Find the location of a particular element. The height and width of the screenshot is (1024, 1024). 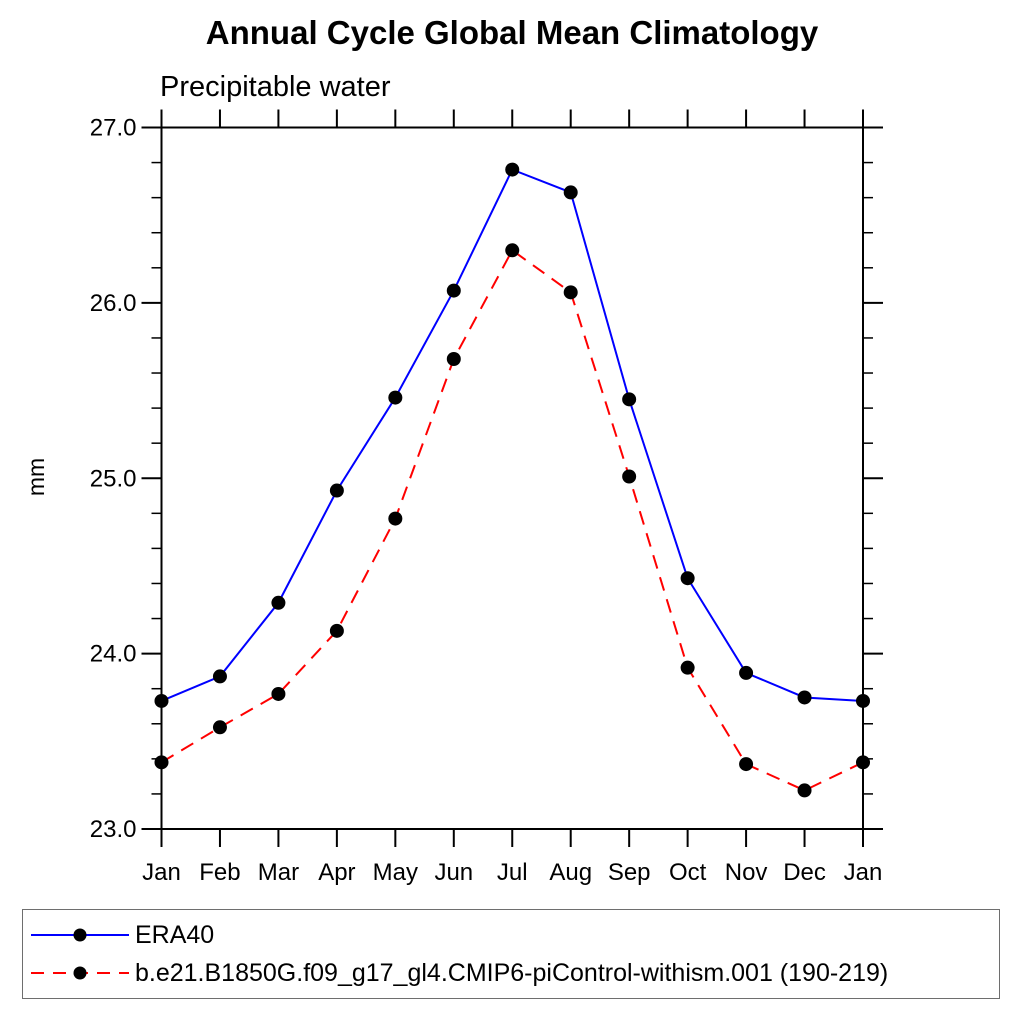

x-tick-label: Apr is located at coordinates (336, 872).